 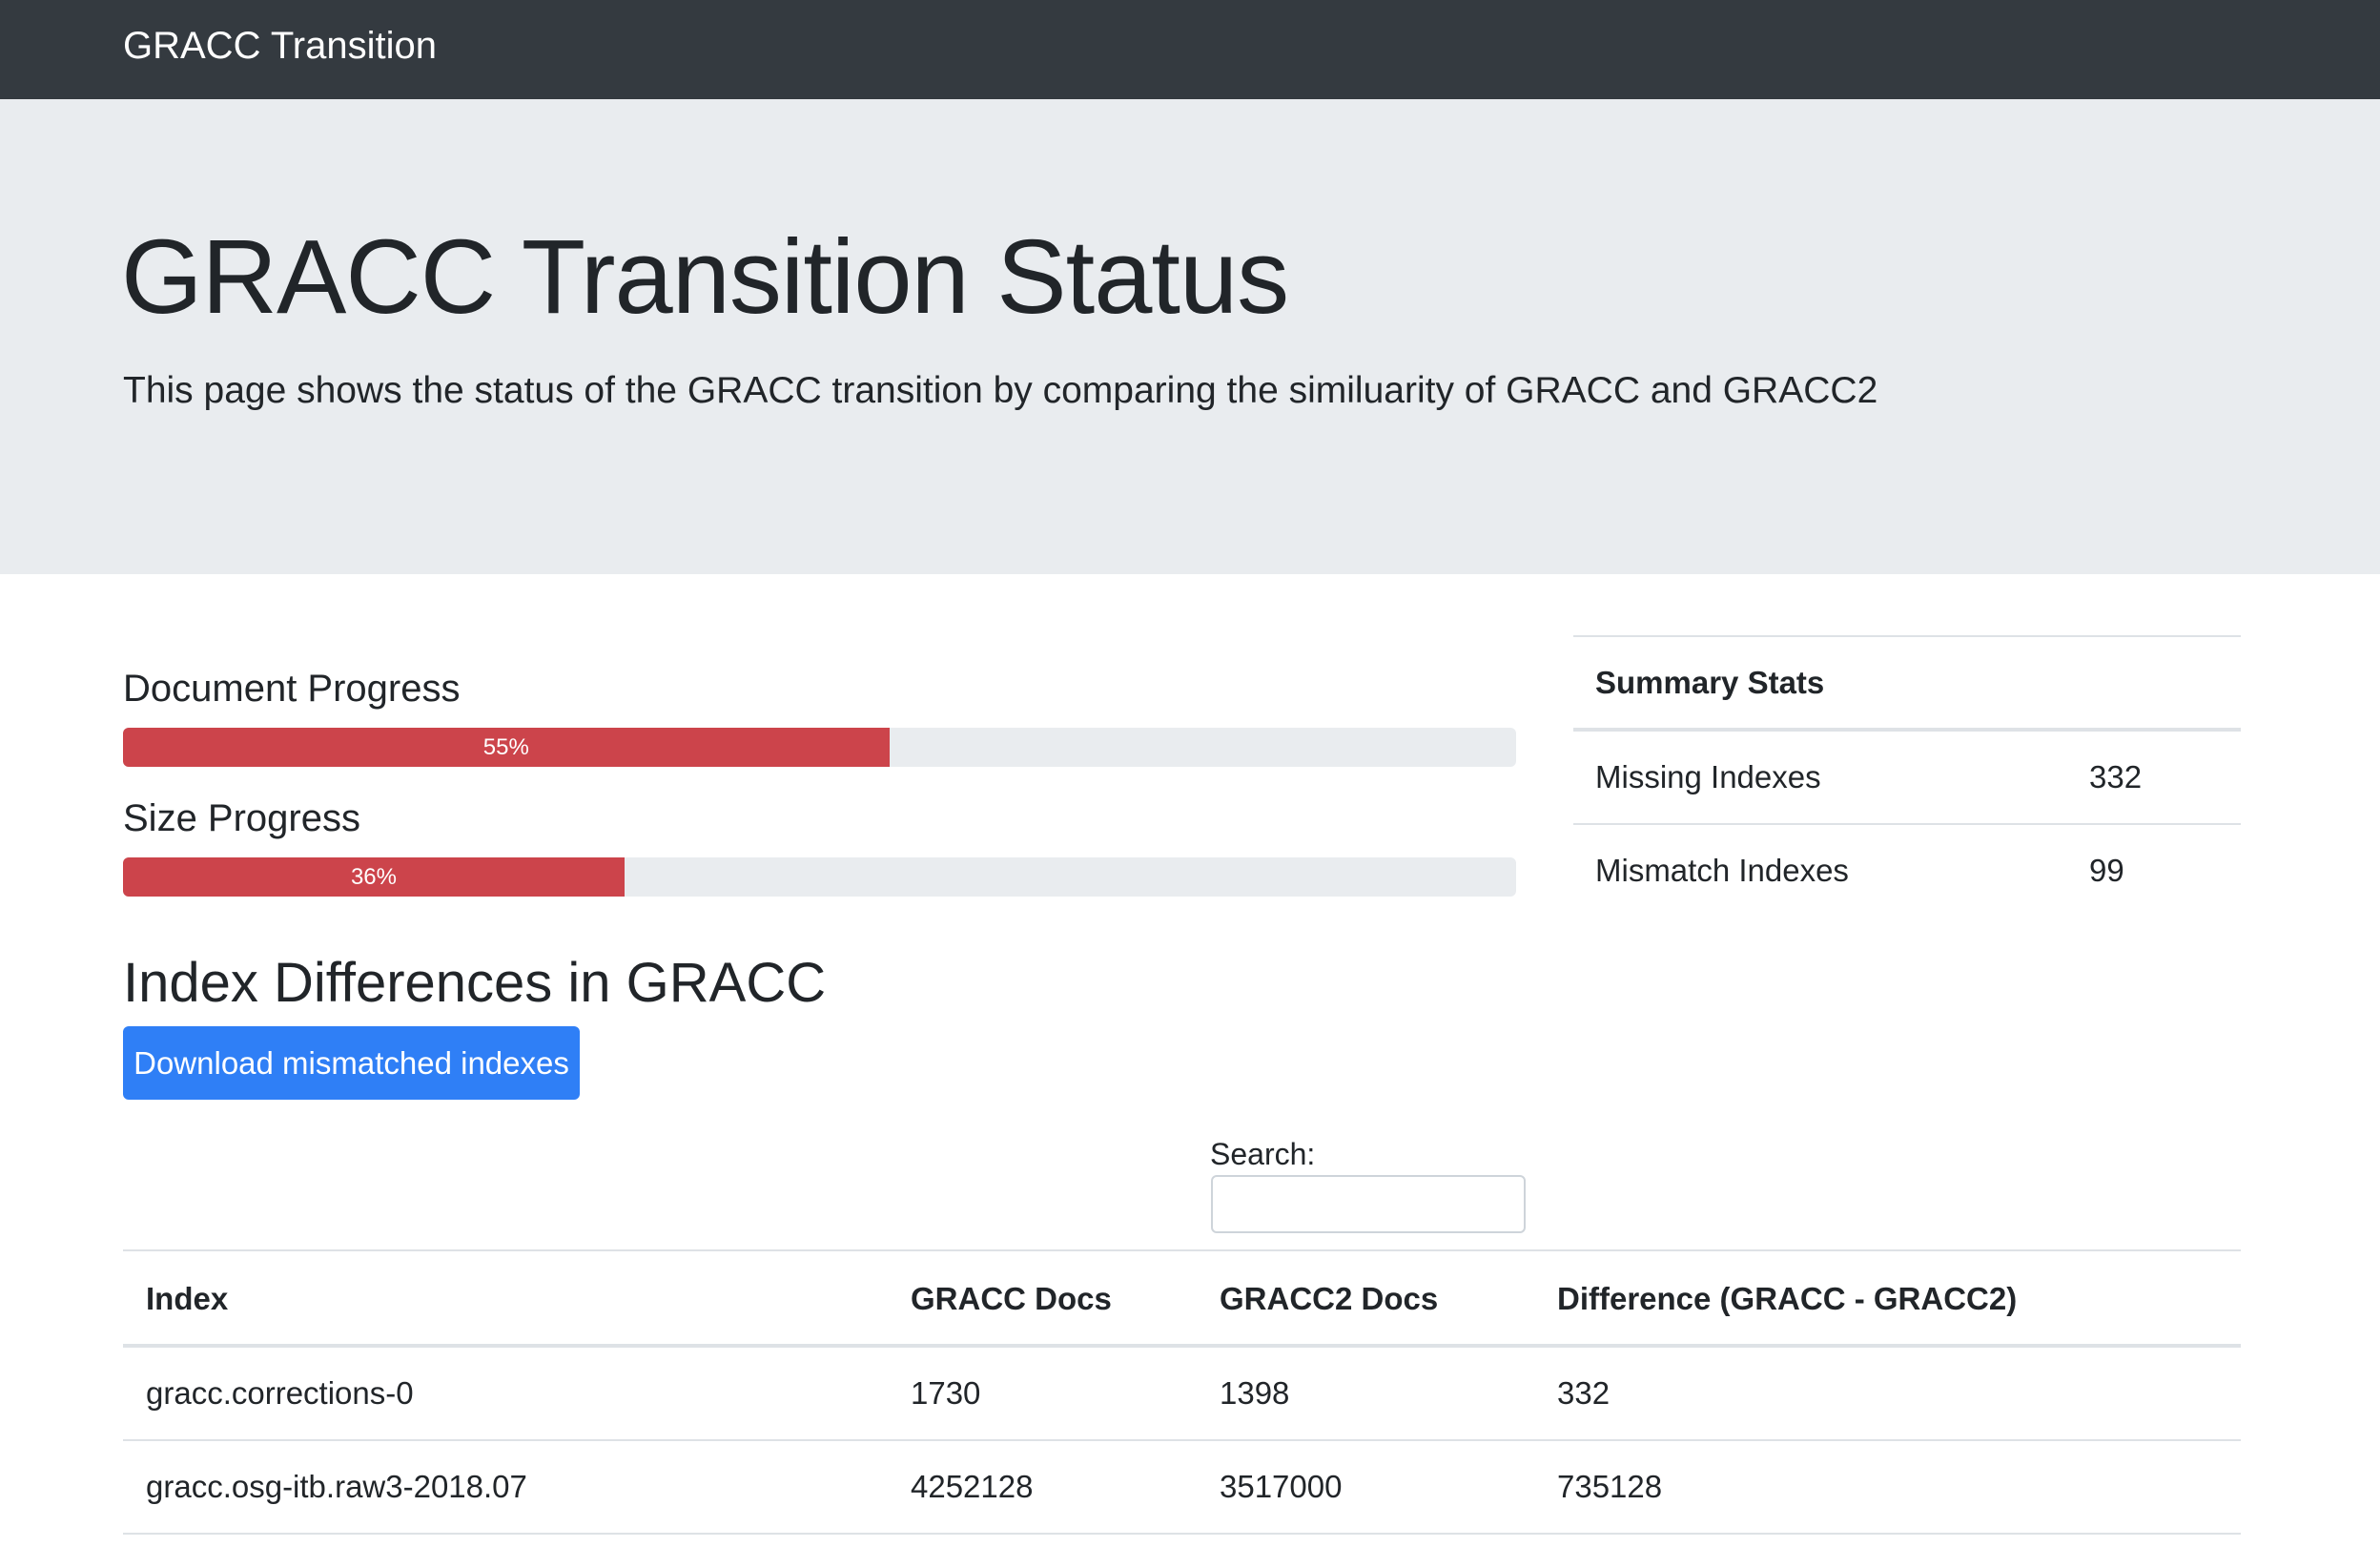 I want to click on summary-value: 332, so click(x=2116, y=776).